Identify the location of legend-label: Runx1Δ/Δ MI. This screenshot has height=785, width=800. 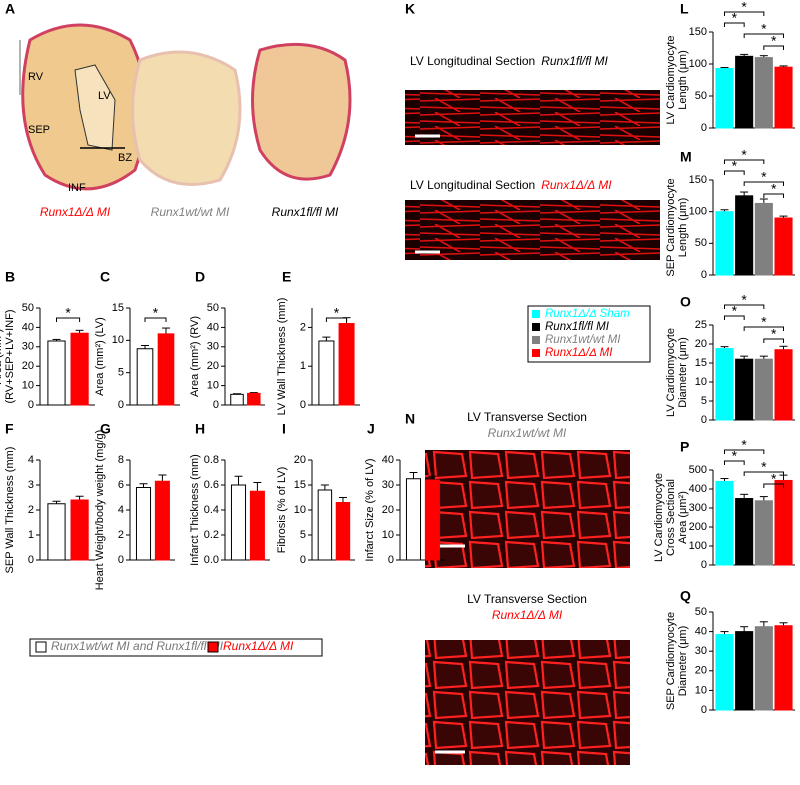
(579, 353).